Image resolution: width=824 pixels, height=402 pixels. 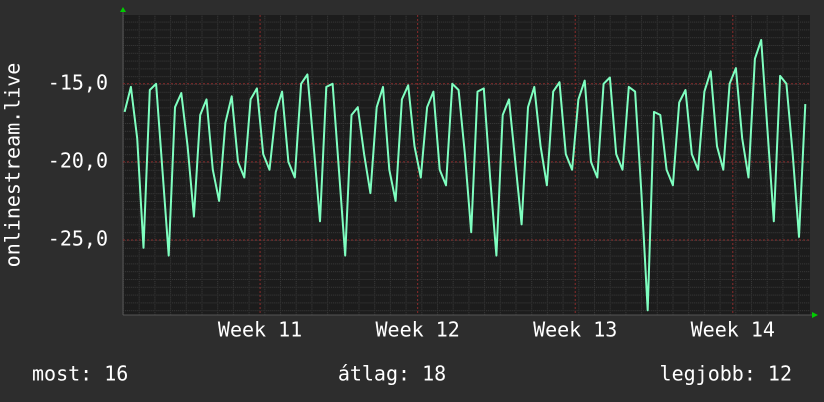 I want to click on x-arrow, so click(x=815, y=315).